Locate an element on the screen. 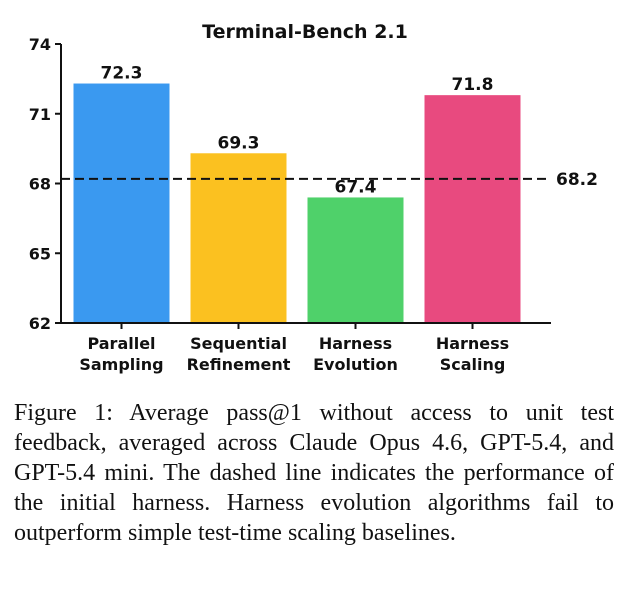  y-tick-label: 62 is located at coordinates (40, 323).